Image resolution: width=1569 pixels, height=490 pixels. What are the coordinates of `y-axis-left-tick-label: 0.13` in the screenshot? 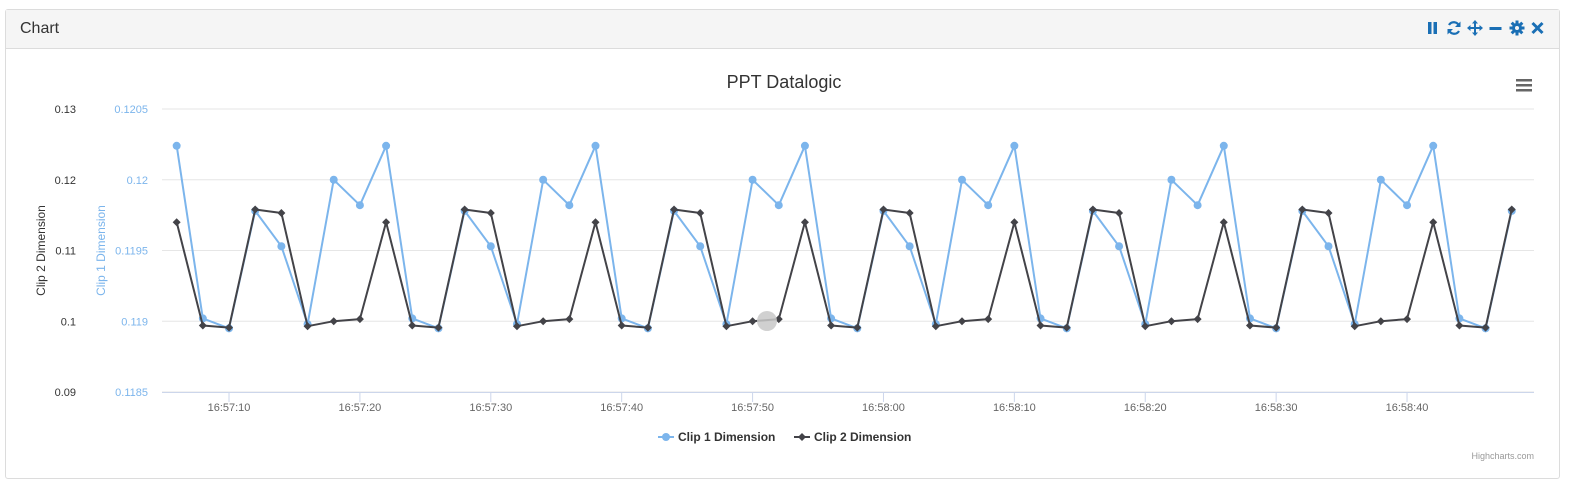 It's located at (65, 110).